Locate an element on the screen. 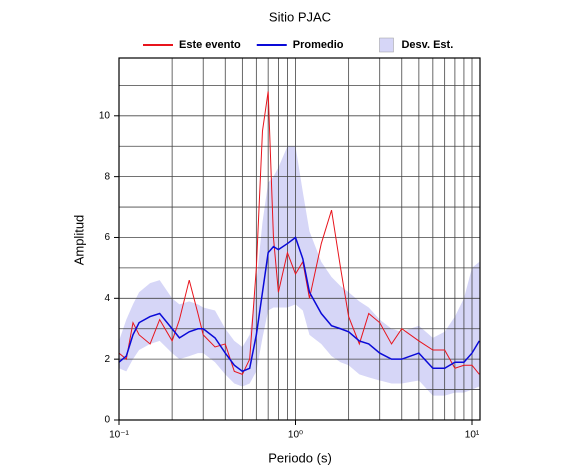  legend-label: Este evento is located at coordinates (210, 45).